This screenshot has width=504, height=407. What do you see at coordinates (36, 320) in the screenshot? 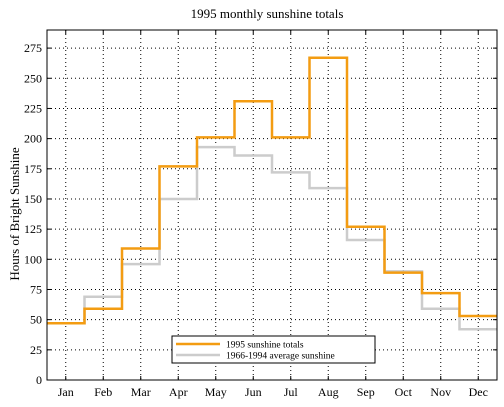
I see `y-tick-label: 50` at bounding box center [36, 320].